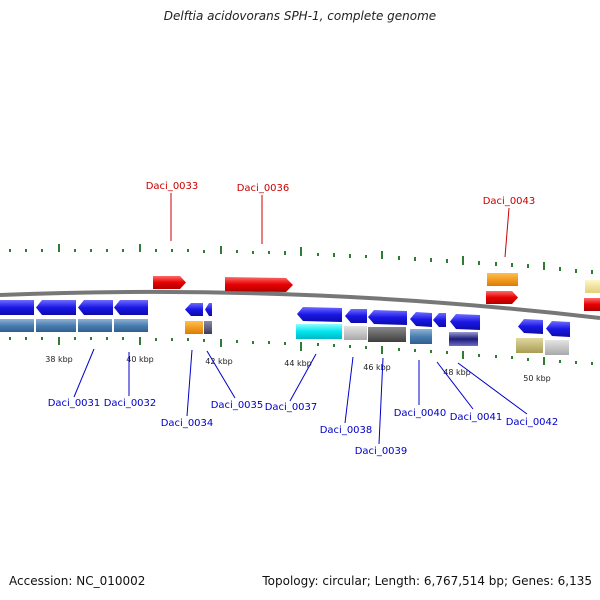 This screenshot has height=600, width=600. What do you see at coordinates (592, 286) in the screenshot?
I see `gene-cream` at bounding box center [592, 286].